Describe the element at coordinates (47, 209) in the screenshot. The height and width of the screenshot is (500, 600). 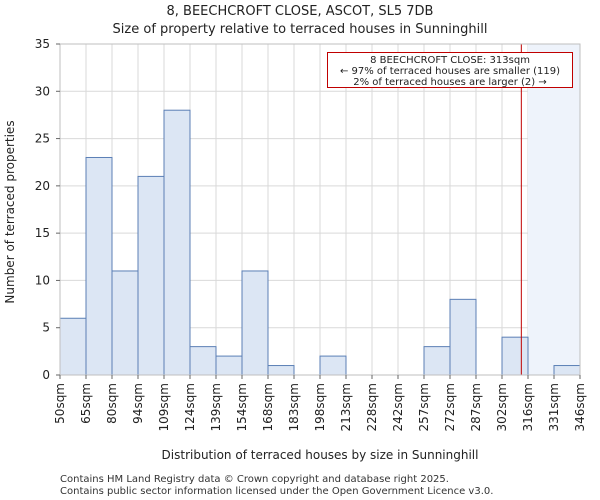
I see `y-tick-labels: 0 5 10 15 20 25 30 35` at that location.